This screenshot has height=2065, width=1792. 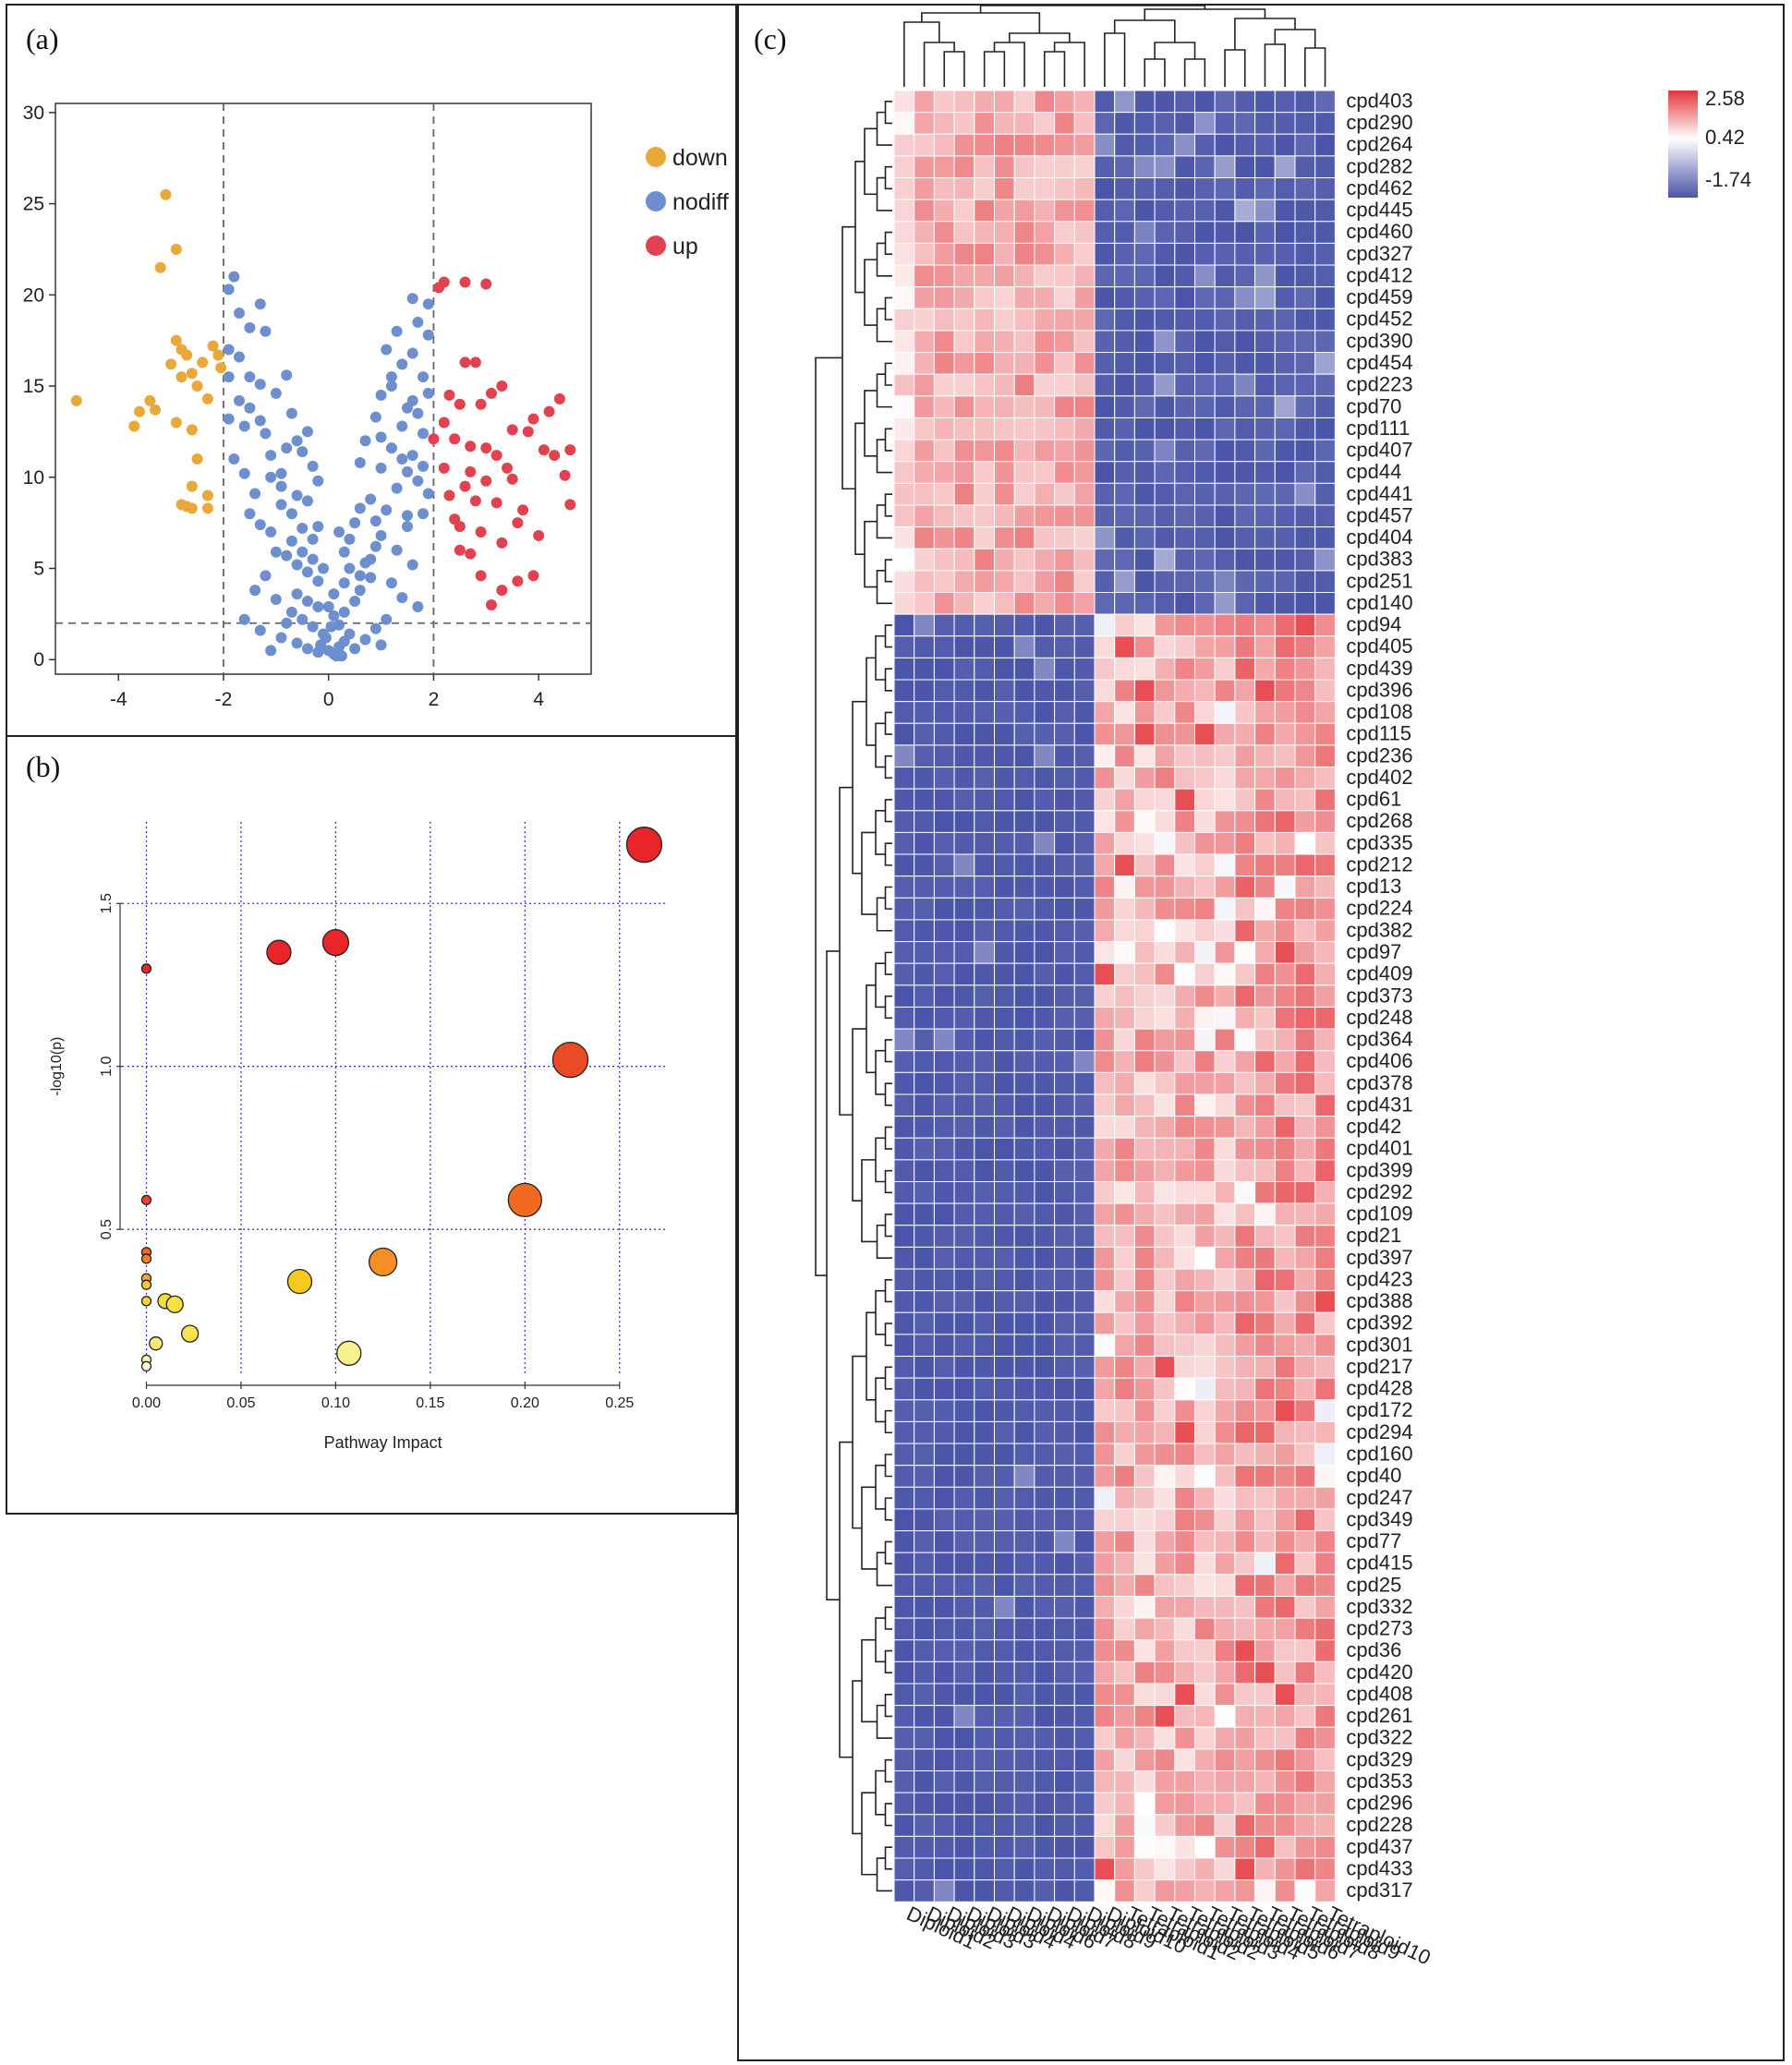 I want to click on legend-marker-down, so click(x=656, y=157).